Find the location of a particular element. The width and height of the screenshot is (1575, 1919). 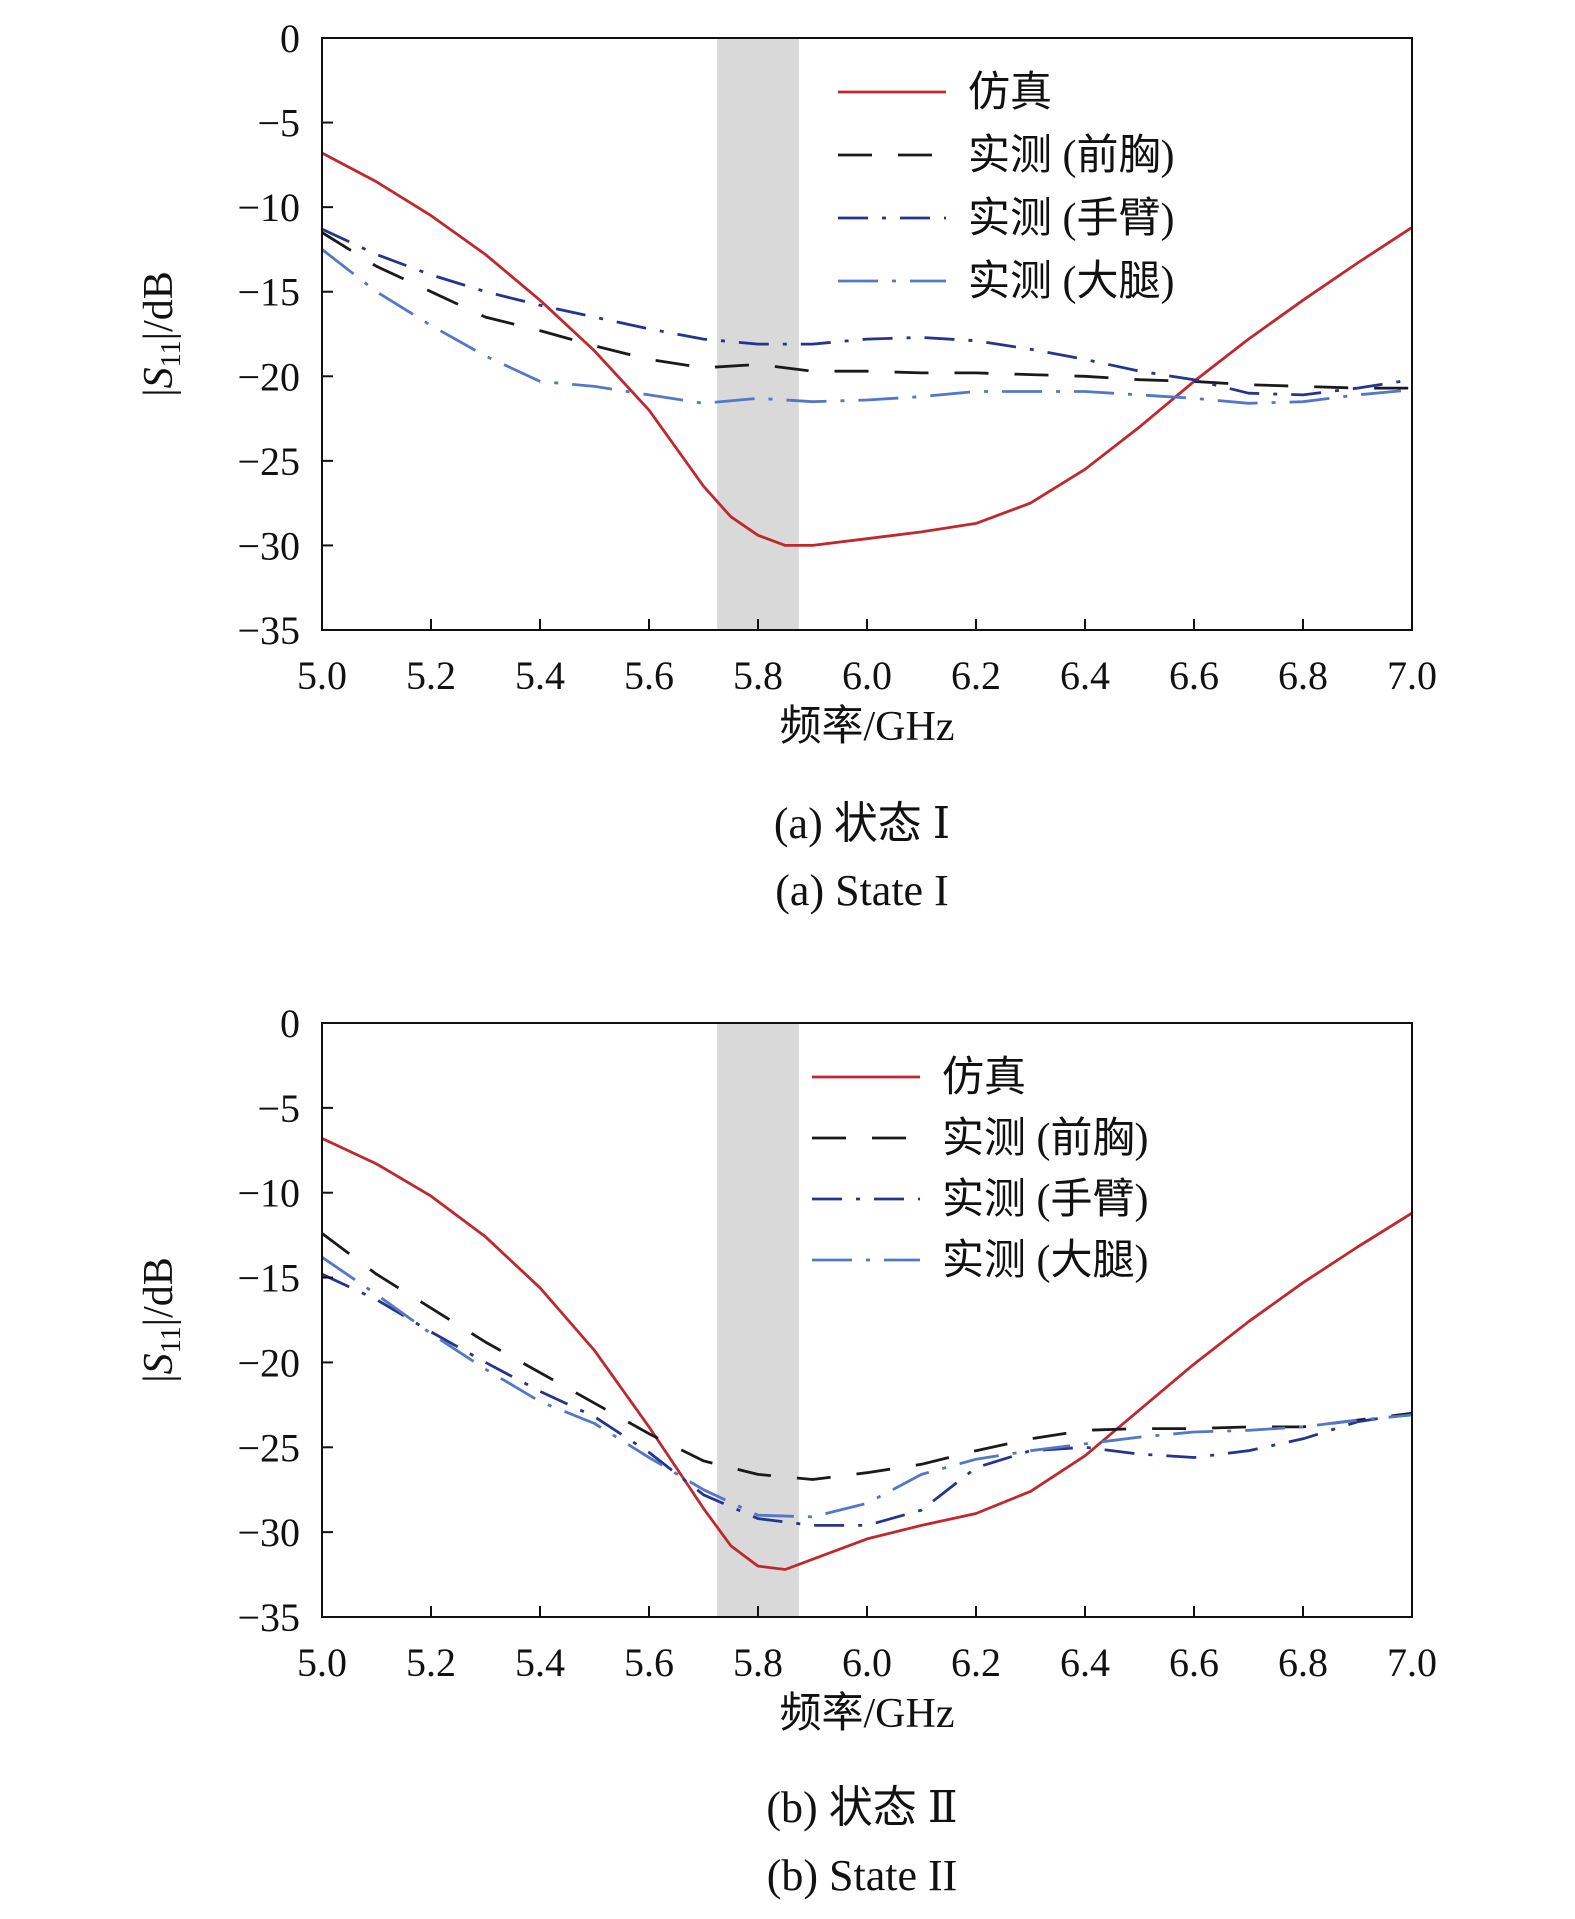

caption-en: (b) State II is located at coordinates (862, 1875).